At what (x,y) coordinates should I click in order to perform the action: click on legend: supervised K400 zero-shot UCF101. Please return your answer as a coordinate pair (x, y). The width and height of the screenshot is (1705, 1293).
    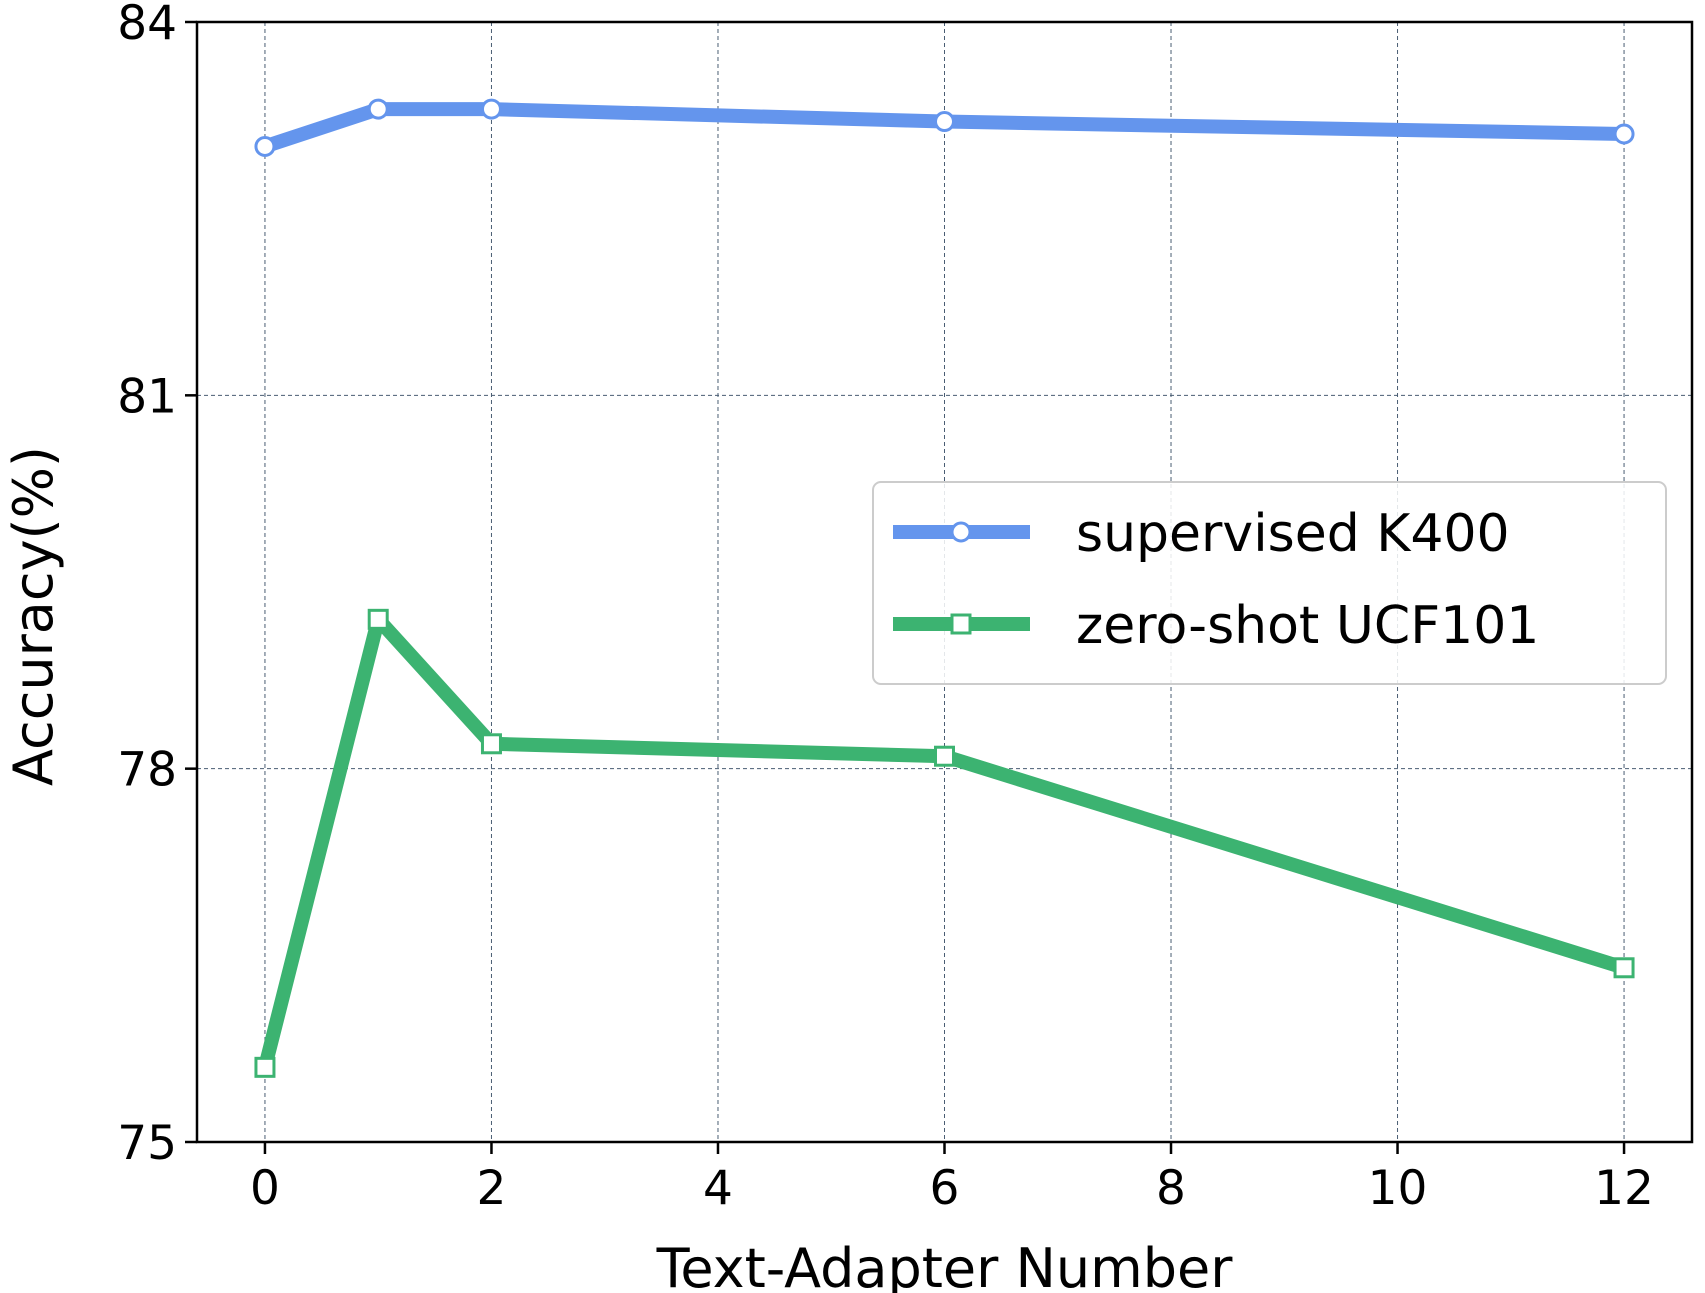
    Looking at the image, I should click on (1269, 583).